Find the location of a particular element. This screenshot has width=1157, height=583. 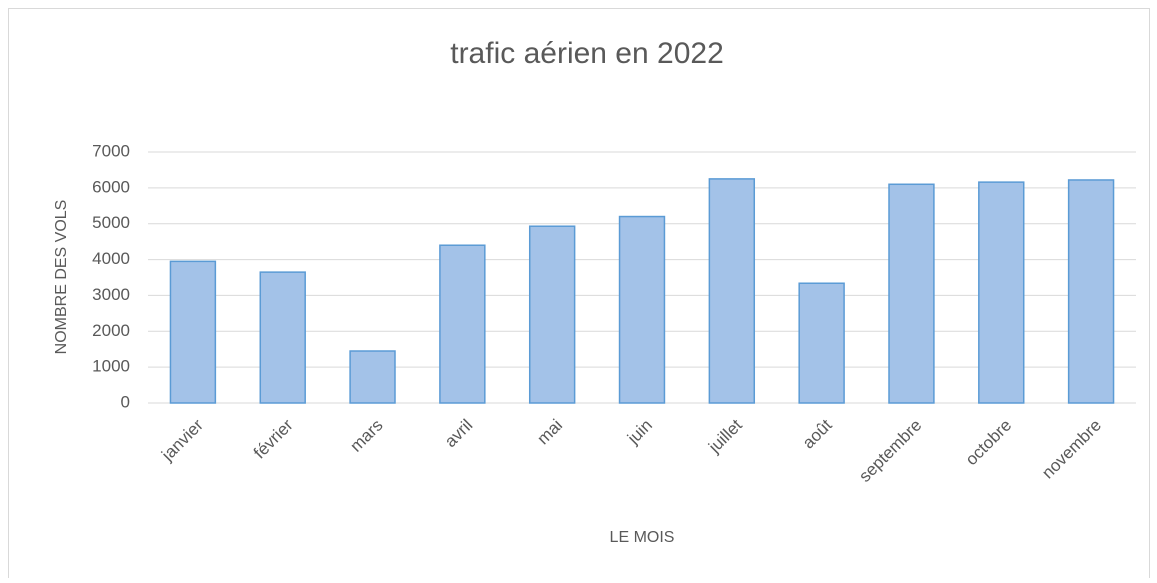

y-tick-label: 5000 is located at coordinates (111, 222).